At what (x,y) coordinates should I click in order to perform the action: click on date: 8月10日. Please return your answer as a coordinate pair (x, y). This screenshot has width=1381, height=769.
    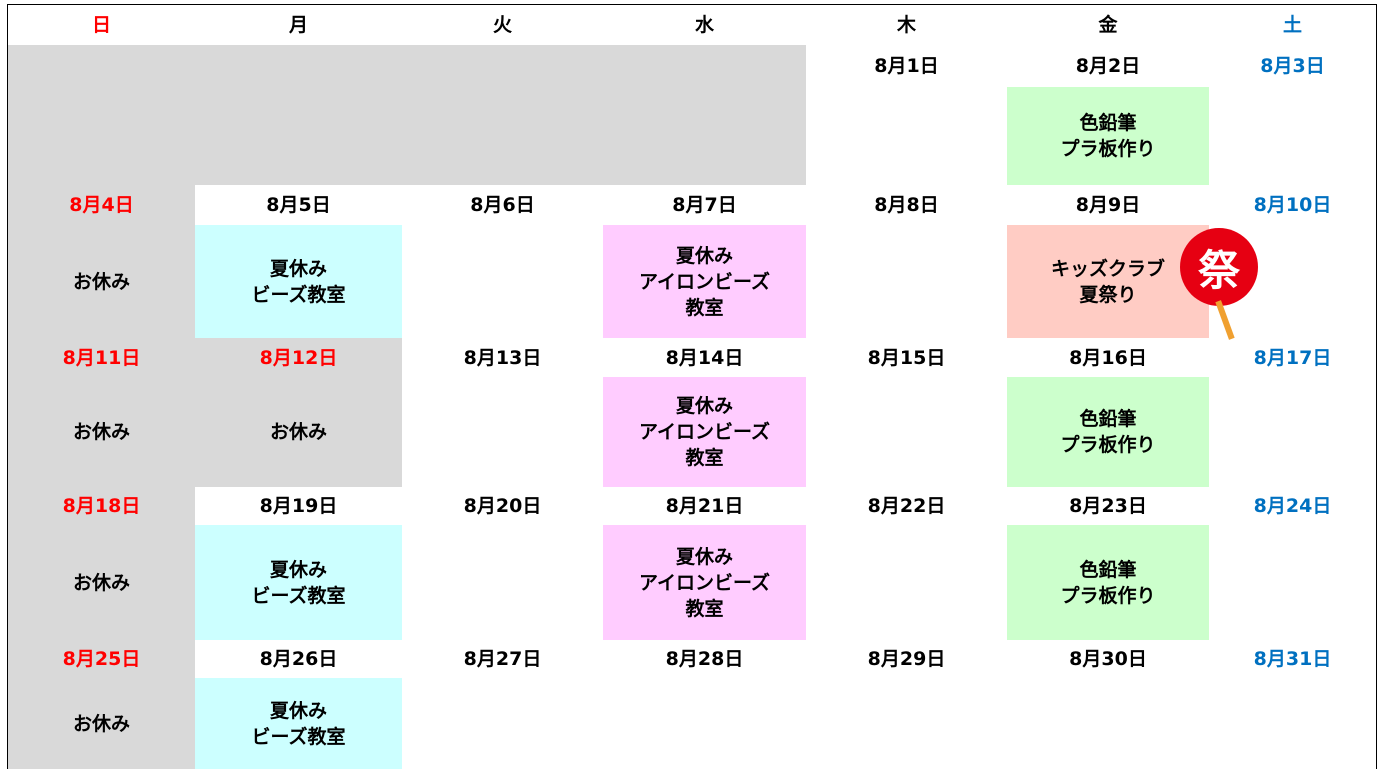
    Looking at the image, I should click on (1292, 205).